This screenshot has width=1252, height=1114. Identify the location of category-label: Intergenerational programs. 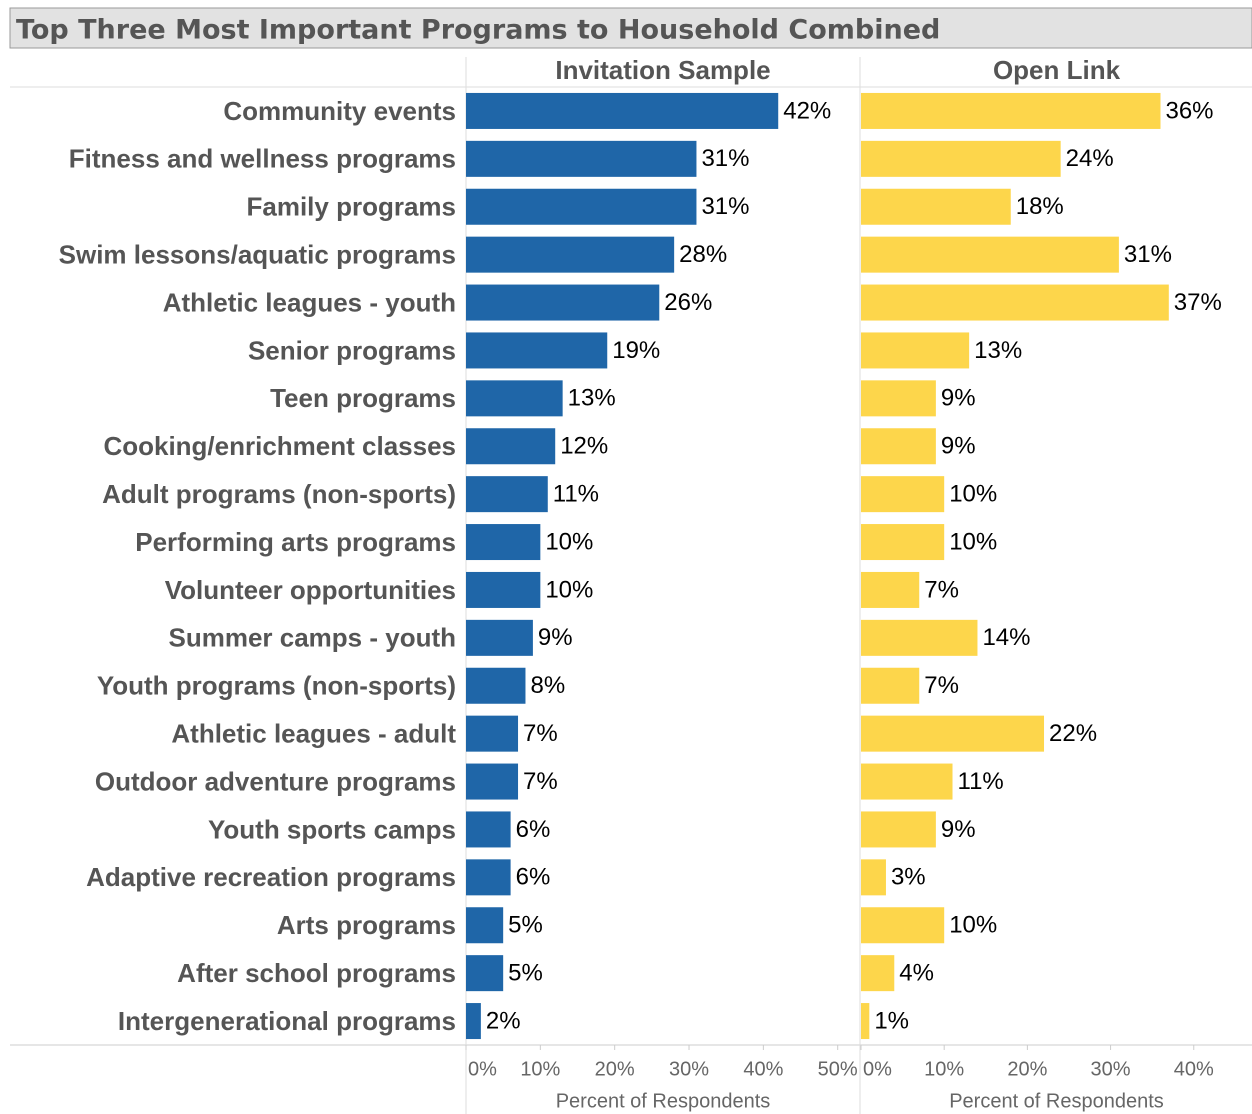
(287, 1021).